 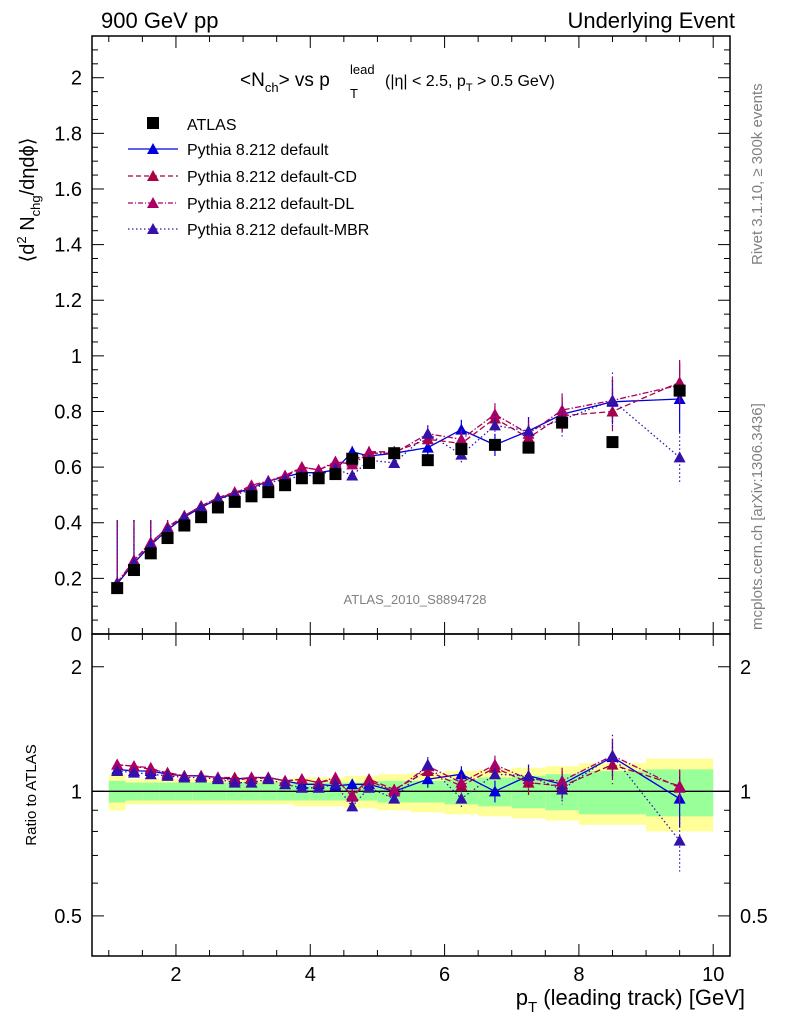 What do you see at coordinates (612, 411) in the screenshot?
I see `main-point-cd` at bounding box center [612, 411].